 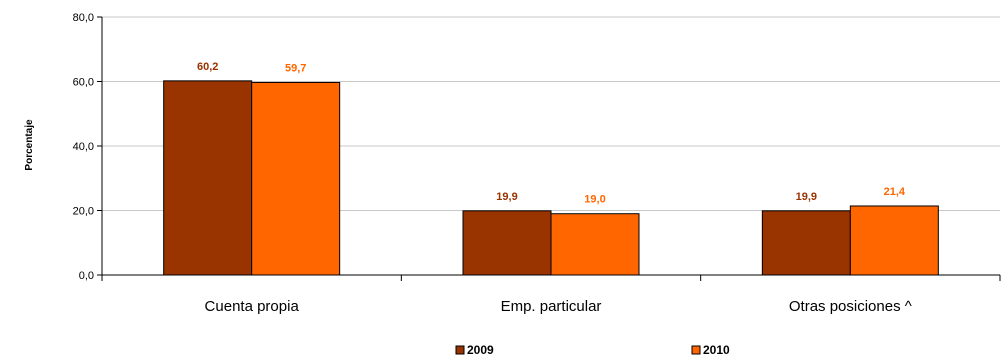 I want to click on data-label: 59,7, so click(x=295, y=68).